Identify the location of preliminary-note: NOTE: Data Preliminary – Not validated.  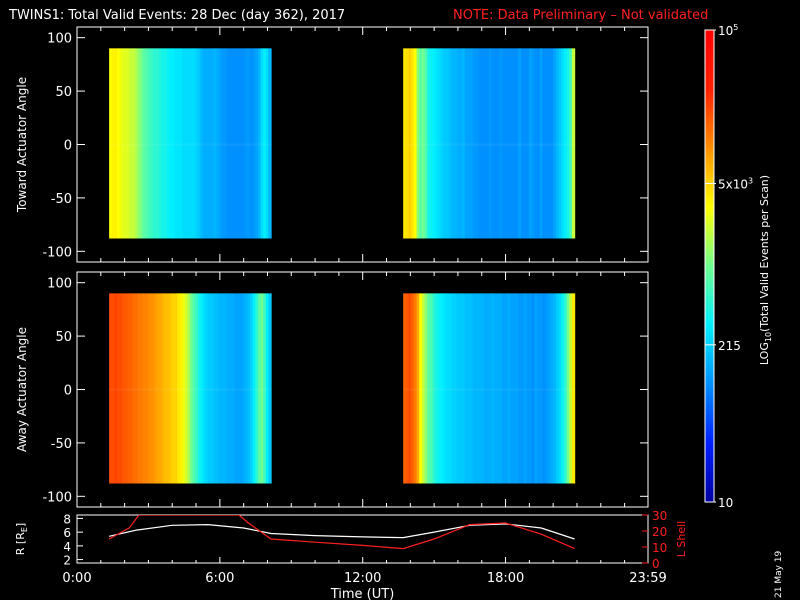
(581, 15).